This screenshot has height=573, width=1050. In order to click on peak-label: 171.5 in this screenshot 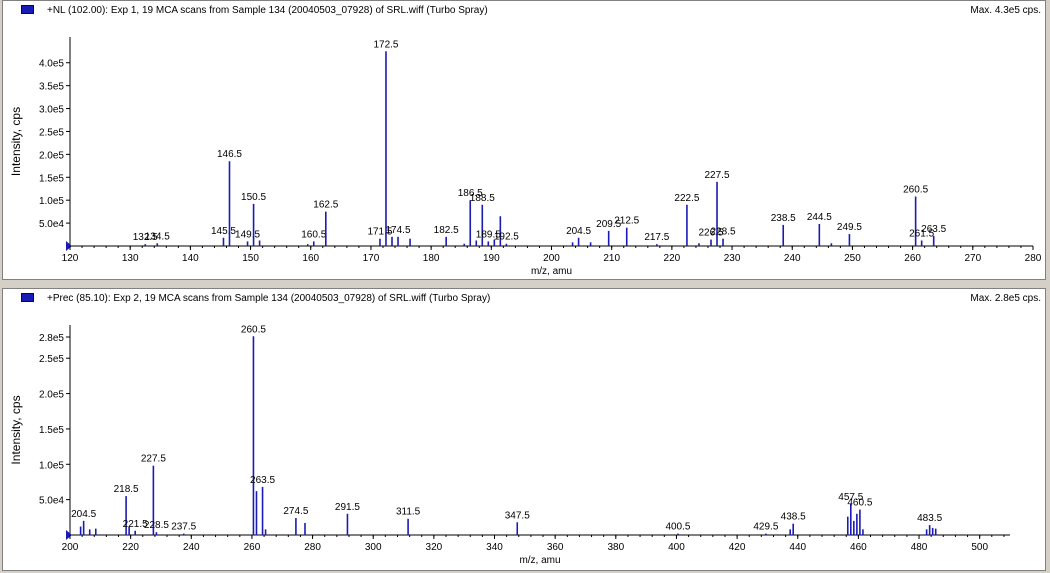, I will do `click(379, 232)`.